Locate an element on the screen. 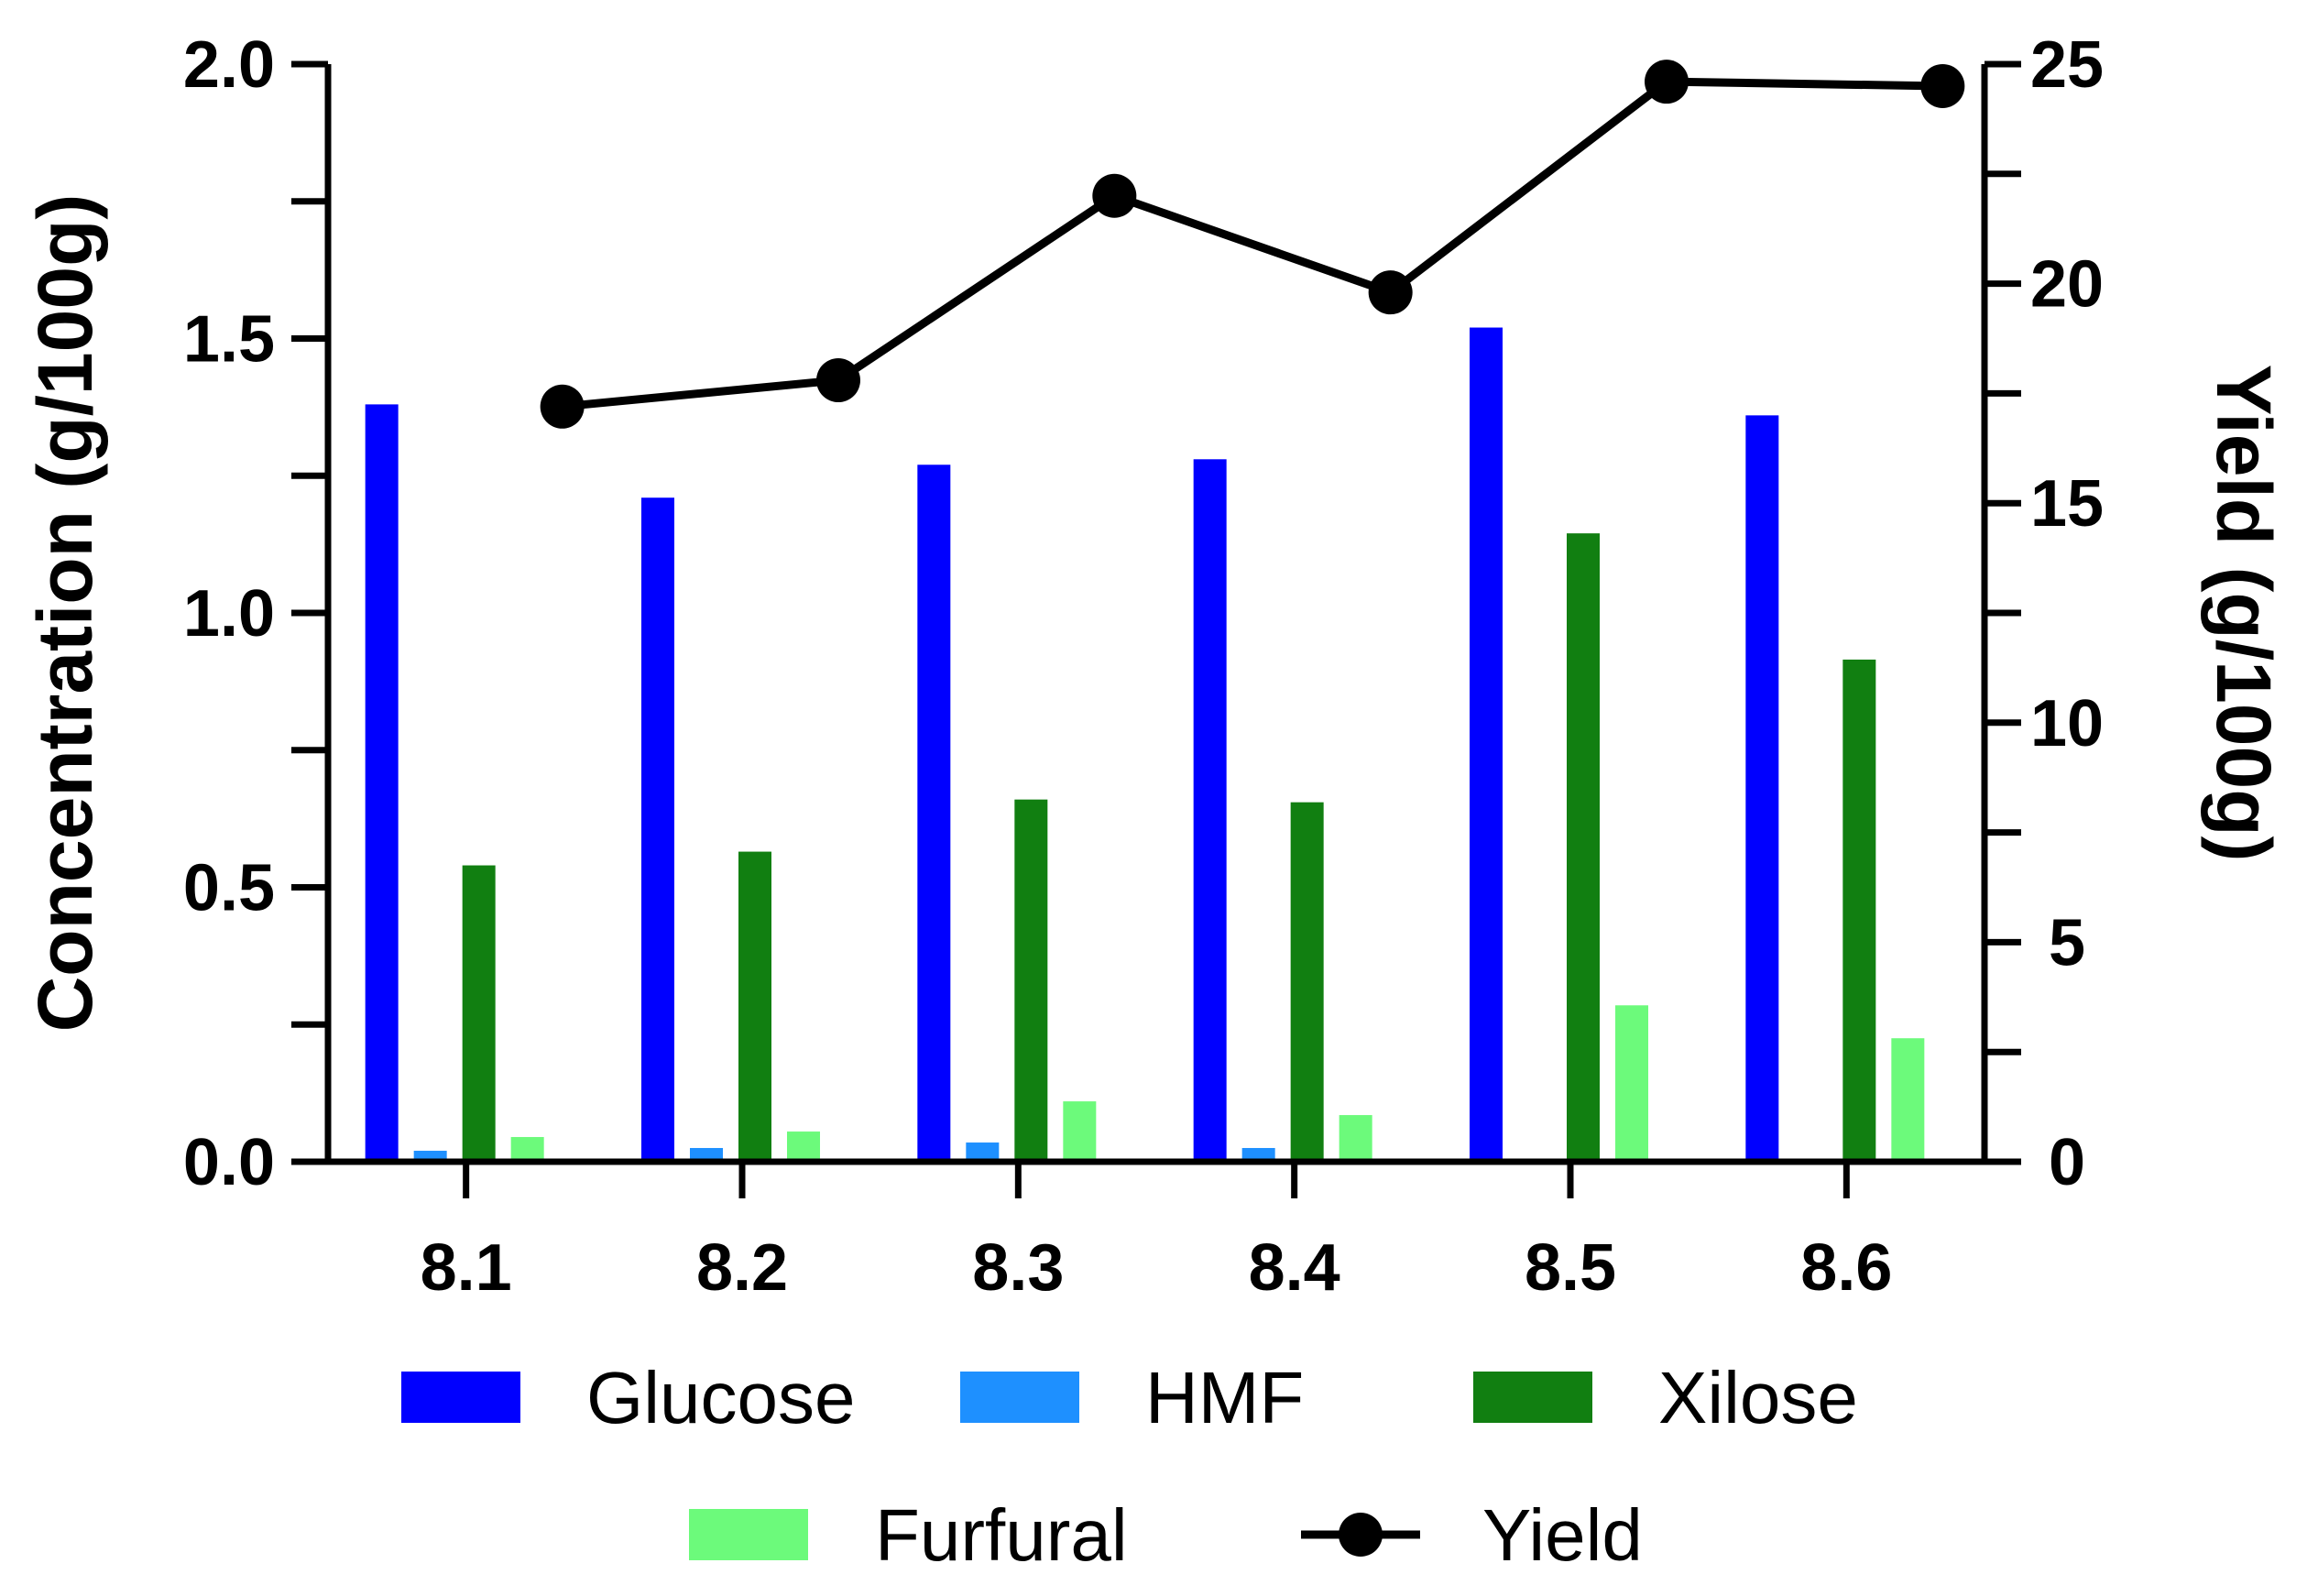 This screenshot has width=2318, height=1596. legend-label-furfural: Furfural is located at coordinates (1001, 1535).